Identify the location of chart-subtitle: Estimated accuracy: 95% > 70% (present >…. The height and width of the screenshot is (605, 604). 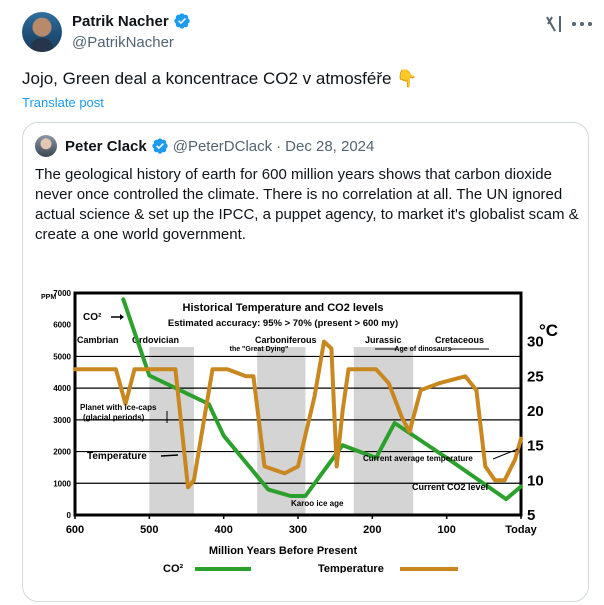
(283, 323).